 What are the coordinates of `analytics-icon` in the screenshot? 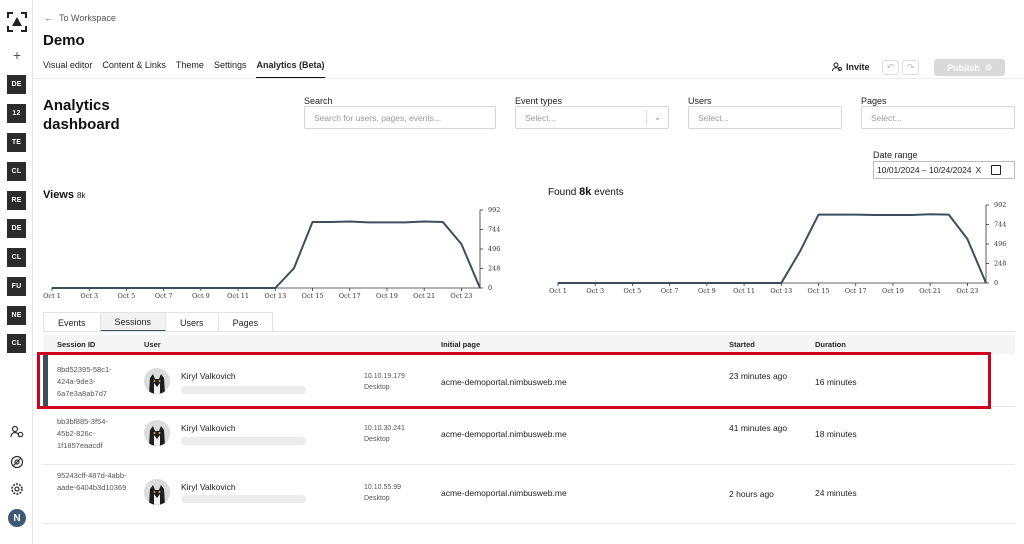 It's located at (17, 462).